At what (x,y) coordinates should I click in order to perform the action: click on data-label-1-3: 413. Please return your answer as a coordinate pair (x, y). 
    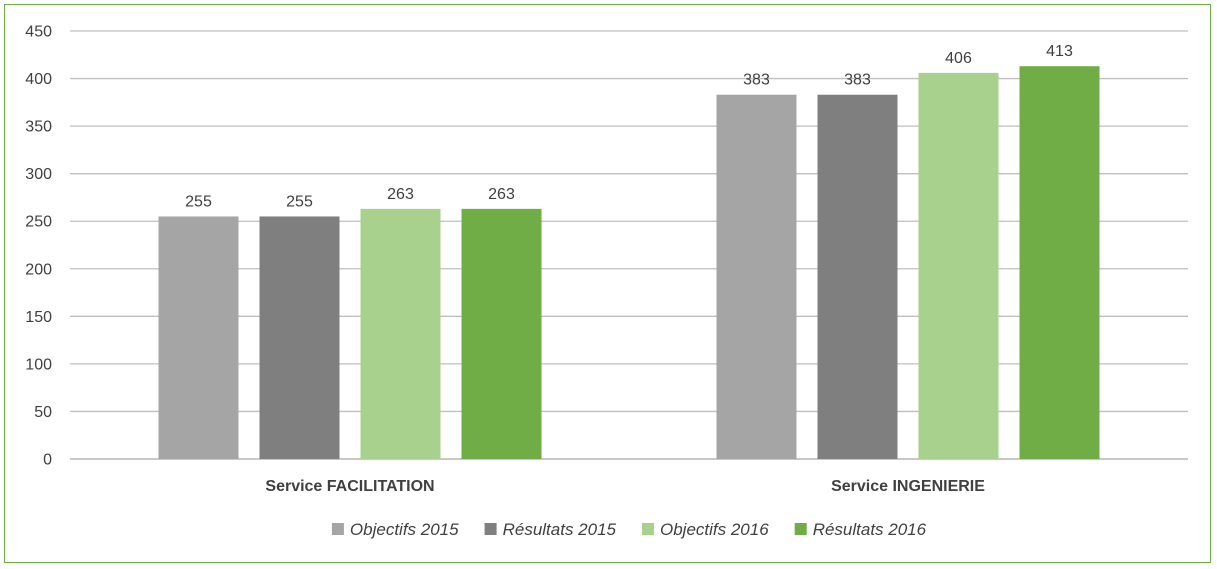
    Looking at the image, I should click on (1059, 51).